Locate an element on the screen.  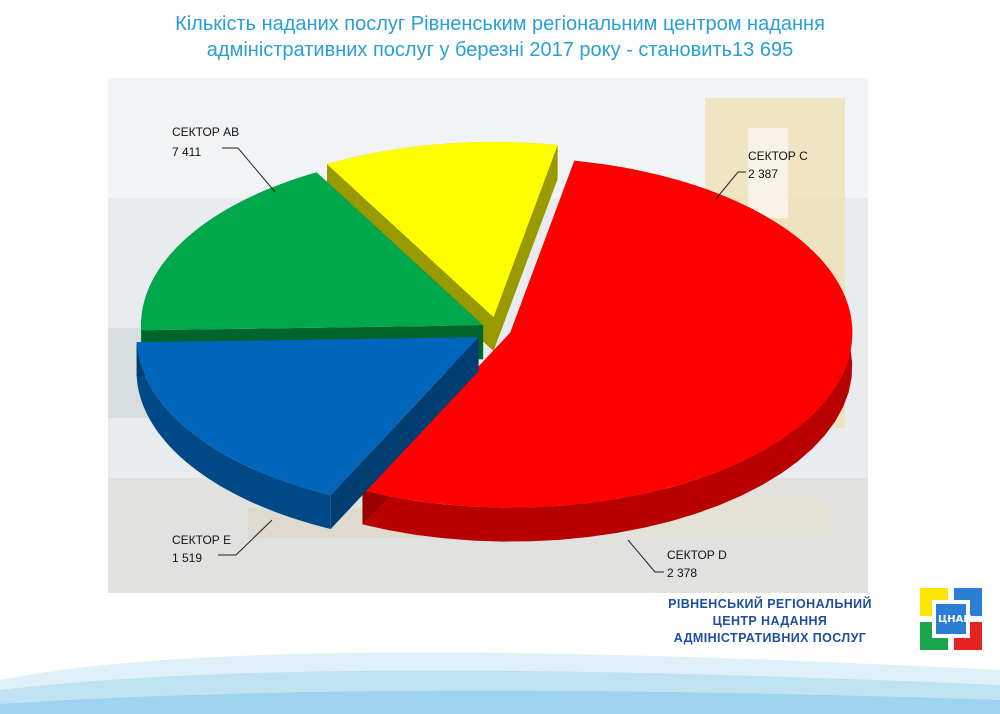
leader-line-сектор-c is located at coordinates (730, 186).